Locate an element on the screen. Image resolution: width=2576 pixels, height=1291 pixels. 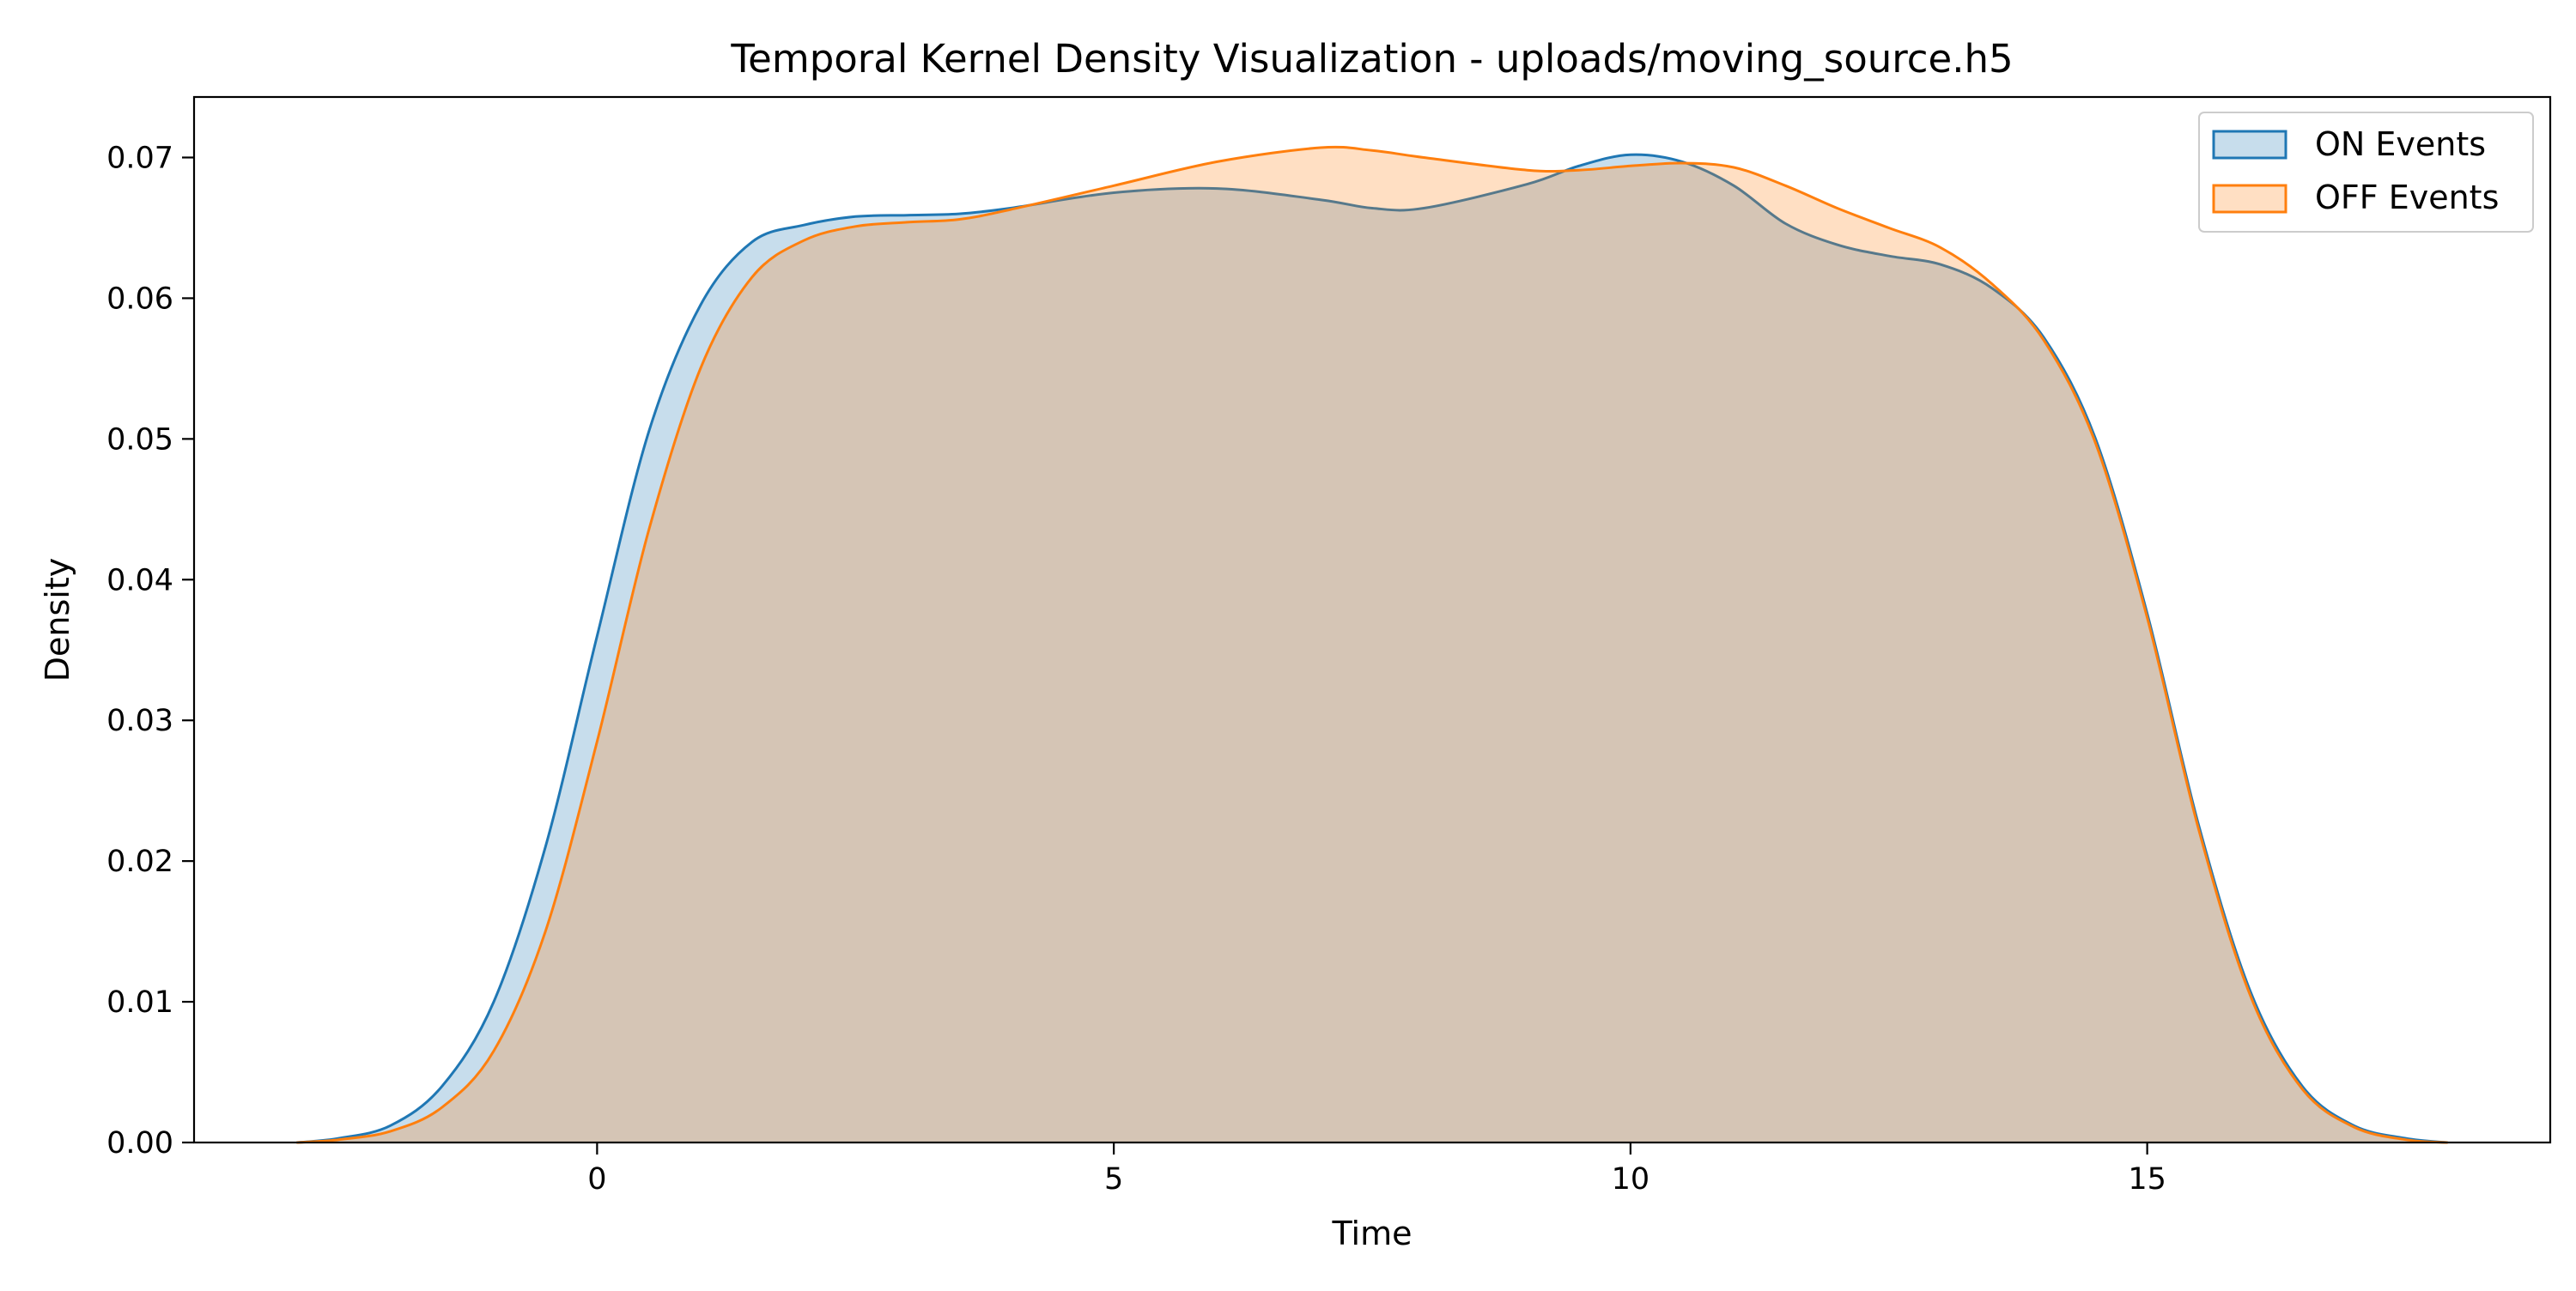
legend-frame is located at coordinates (2366, 172).